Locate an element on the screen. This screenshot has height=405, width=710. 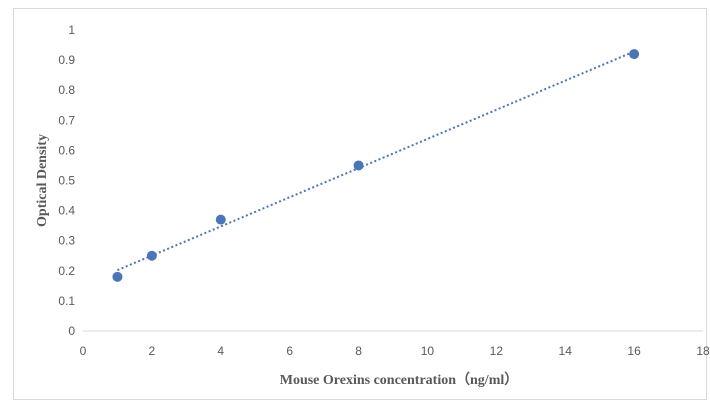
x-tick-label: 6 is located at coordinates (289, 351).